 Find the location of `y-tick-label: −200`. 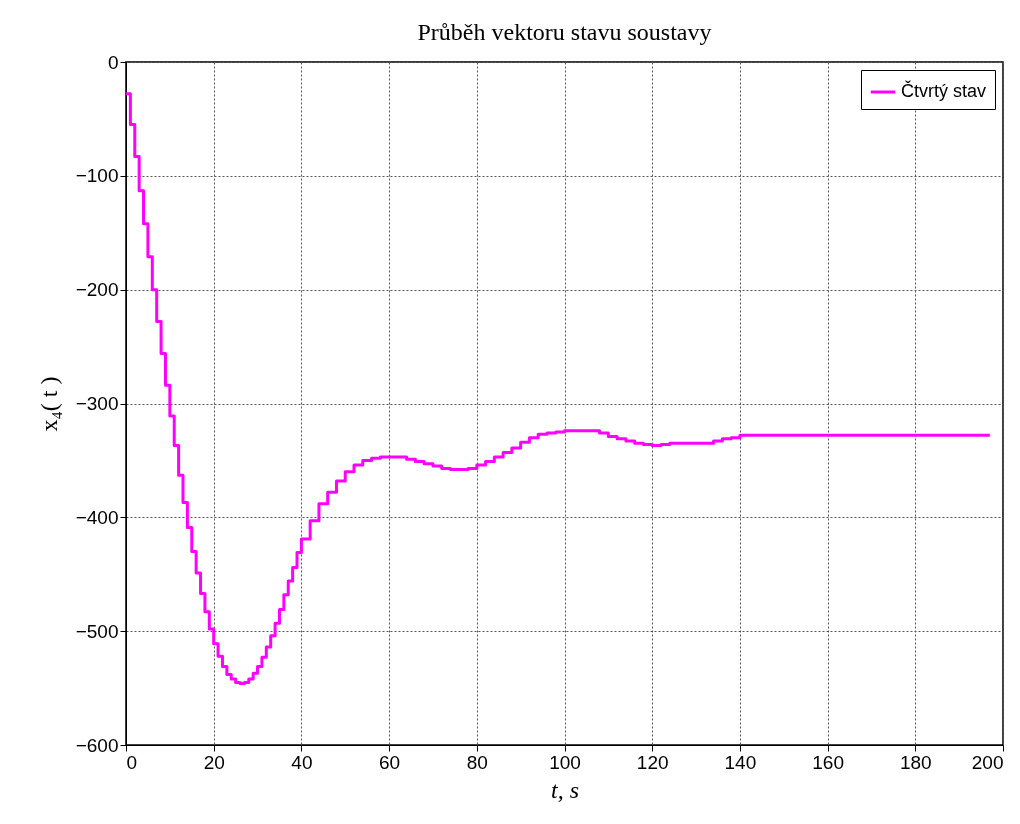

y-tick-label: −200 is located at coordinates (97, 290).